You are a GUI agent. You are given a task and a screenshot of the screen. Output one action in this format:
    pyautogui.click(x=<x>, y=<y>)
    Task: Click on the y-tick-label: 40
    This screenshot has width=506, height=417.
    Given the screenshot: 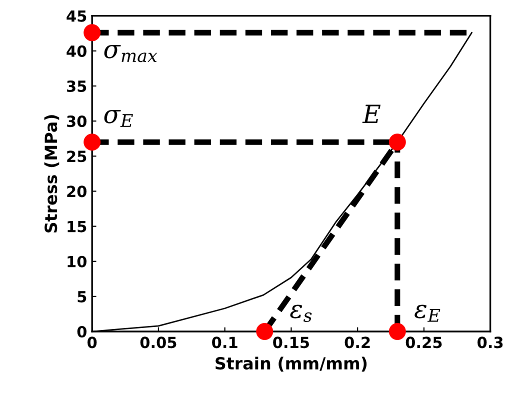 What is the action you would take?
    pyautogui.click(x=76, y=51)
    